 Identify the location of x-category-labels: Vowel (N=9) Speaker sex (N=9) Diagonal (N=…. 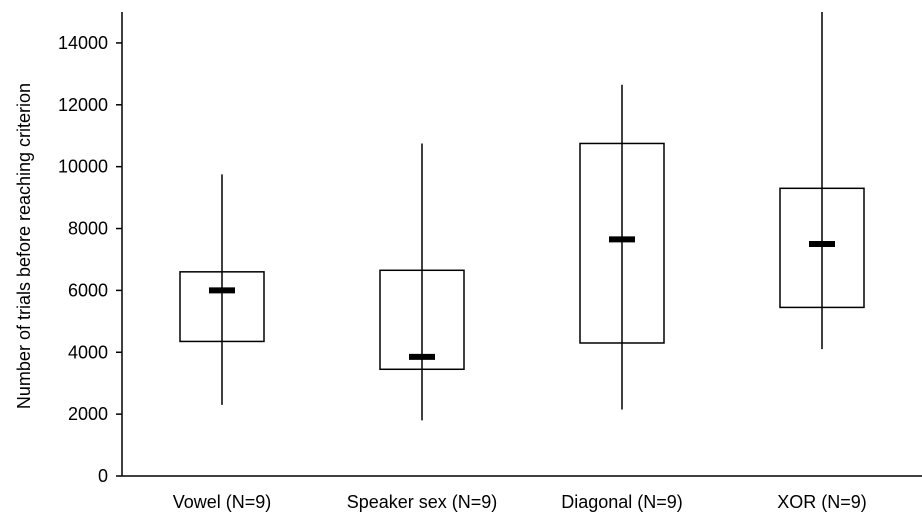
(520, 502).